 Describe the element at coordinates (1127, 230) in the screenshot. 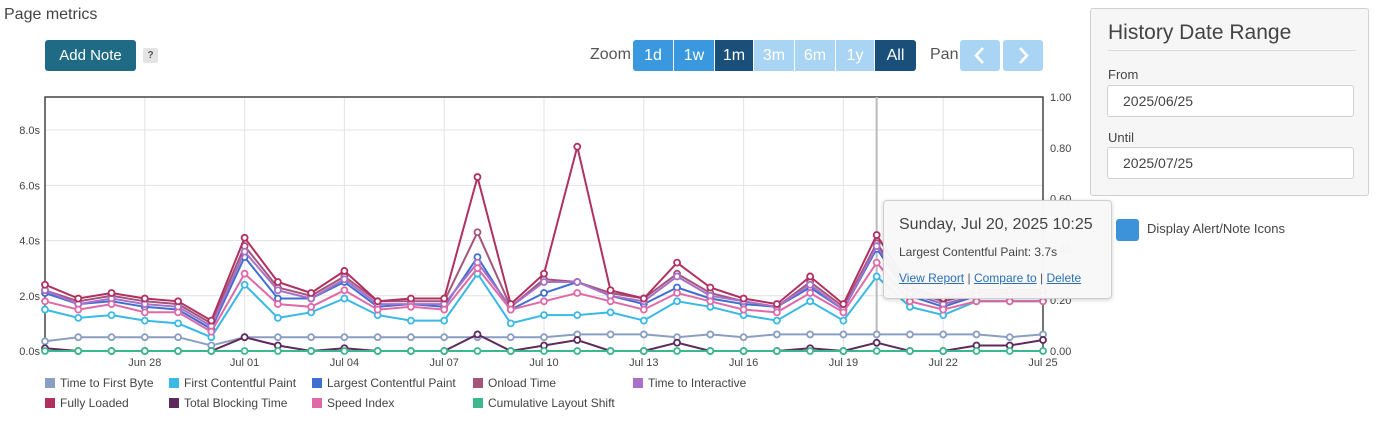

I see `display-alert-checkbox` at that location.